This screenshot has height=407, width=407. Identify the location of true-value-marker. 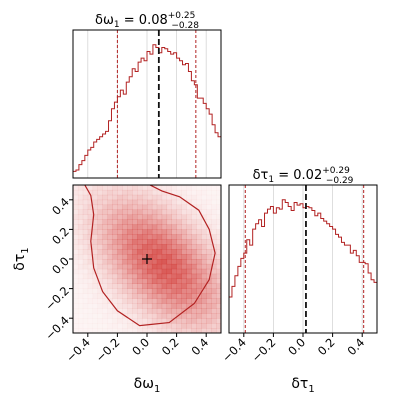
(147, 259).